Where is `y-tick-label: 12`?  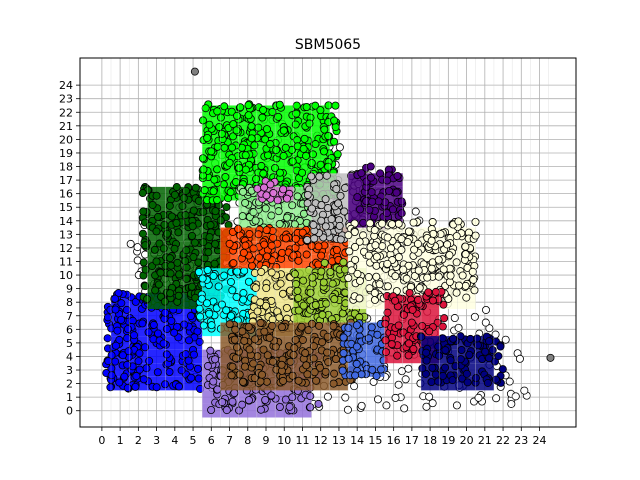
y-tick-label: 12 is located at coordinates (66, 248).